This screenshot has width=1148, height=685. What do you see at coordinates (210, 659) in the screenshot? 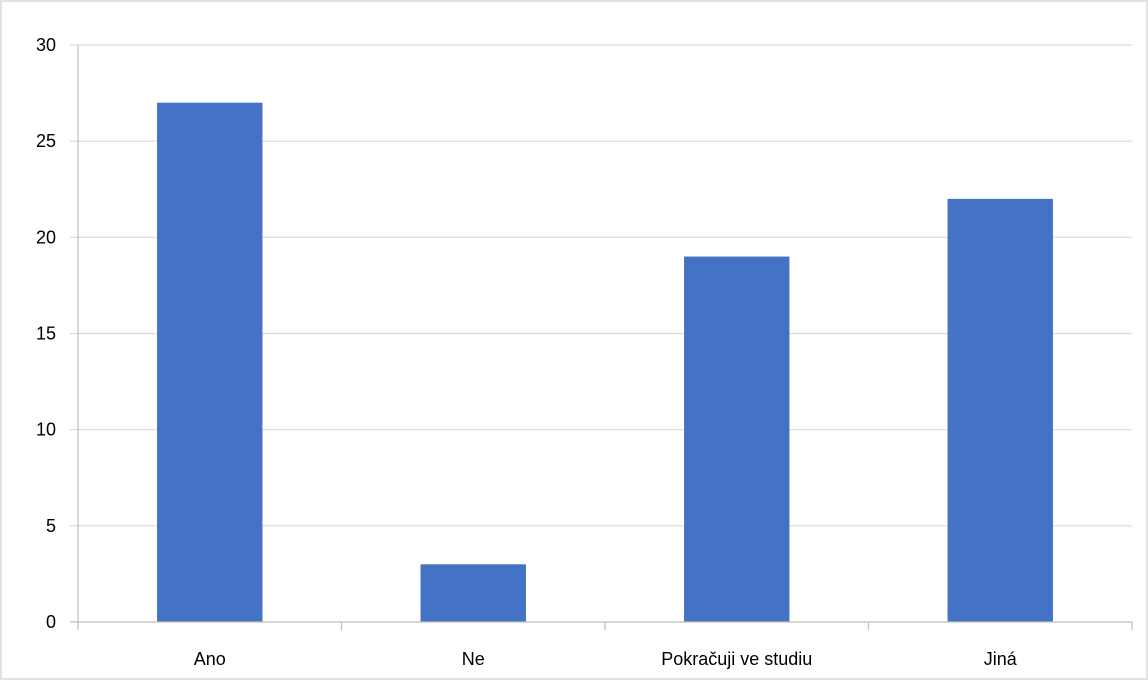
I see `x-tick-label: Ano` at bounding box center [210, 659].